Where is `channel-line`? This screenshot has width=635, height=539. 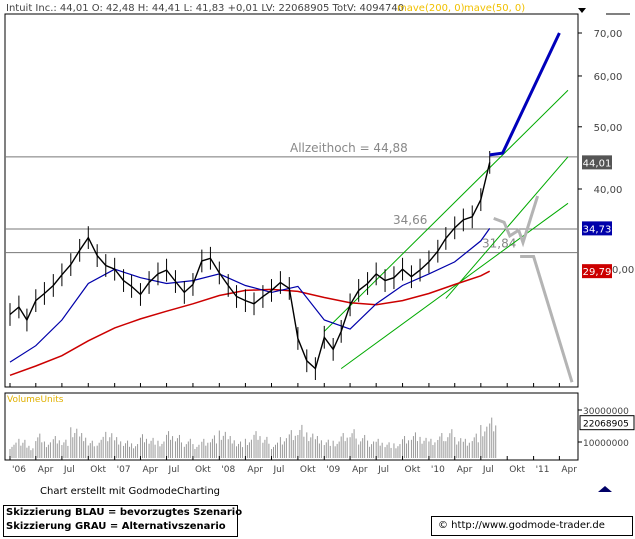 channel-line is located at coordinates (454, 286).